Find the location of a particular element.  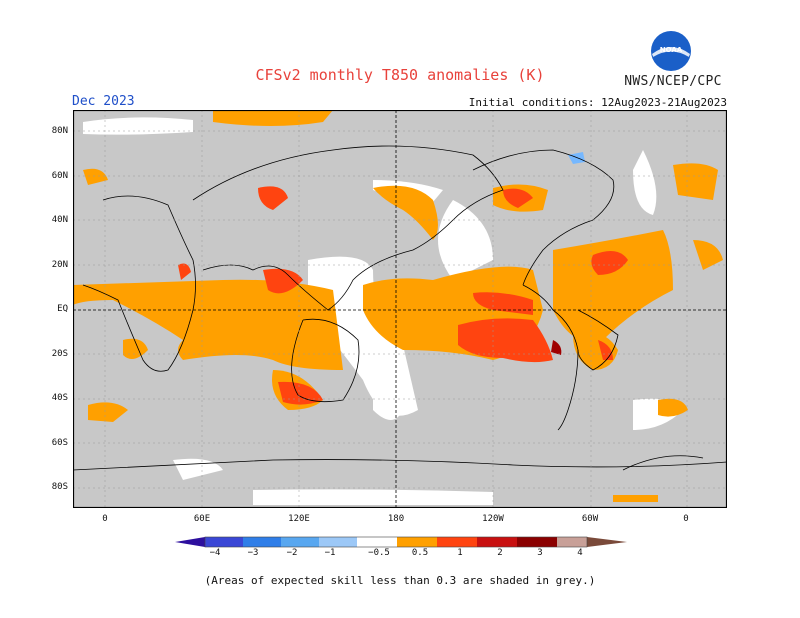

colorbar-label: −4 is located at coordinates (215, 553).